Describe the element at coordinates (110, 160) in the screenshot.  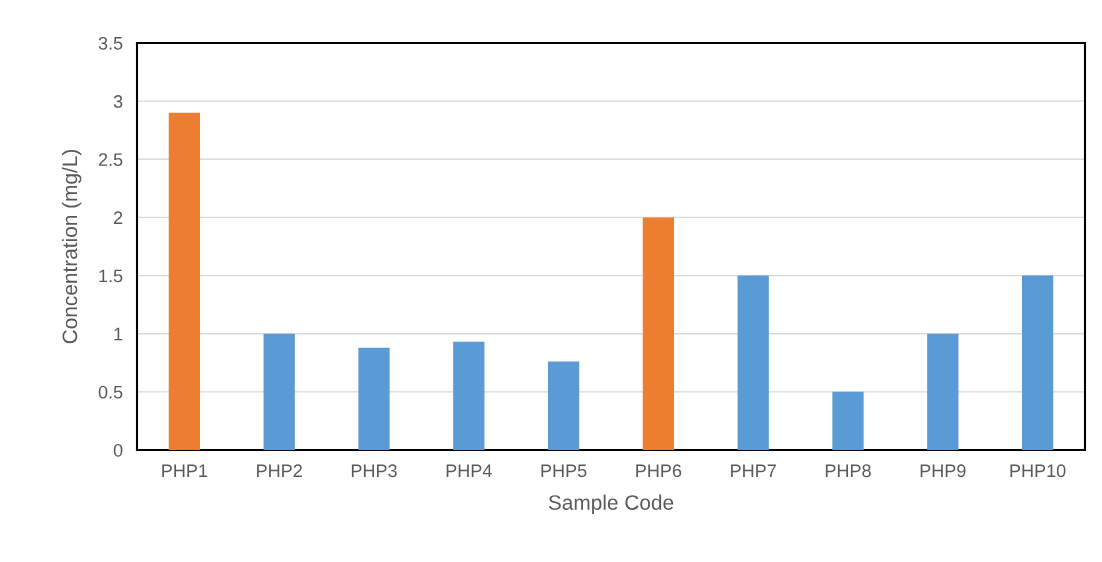
I see `y-tick-label: 2.5` at that location.